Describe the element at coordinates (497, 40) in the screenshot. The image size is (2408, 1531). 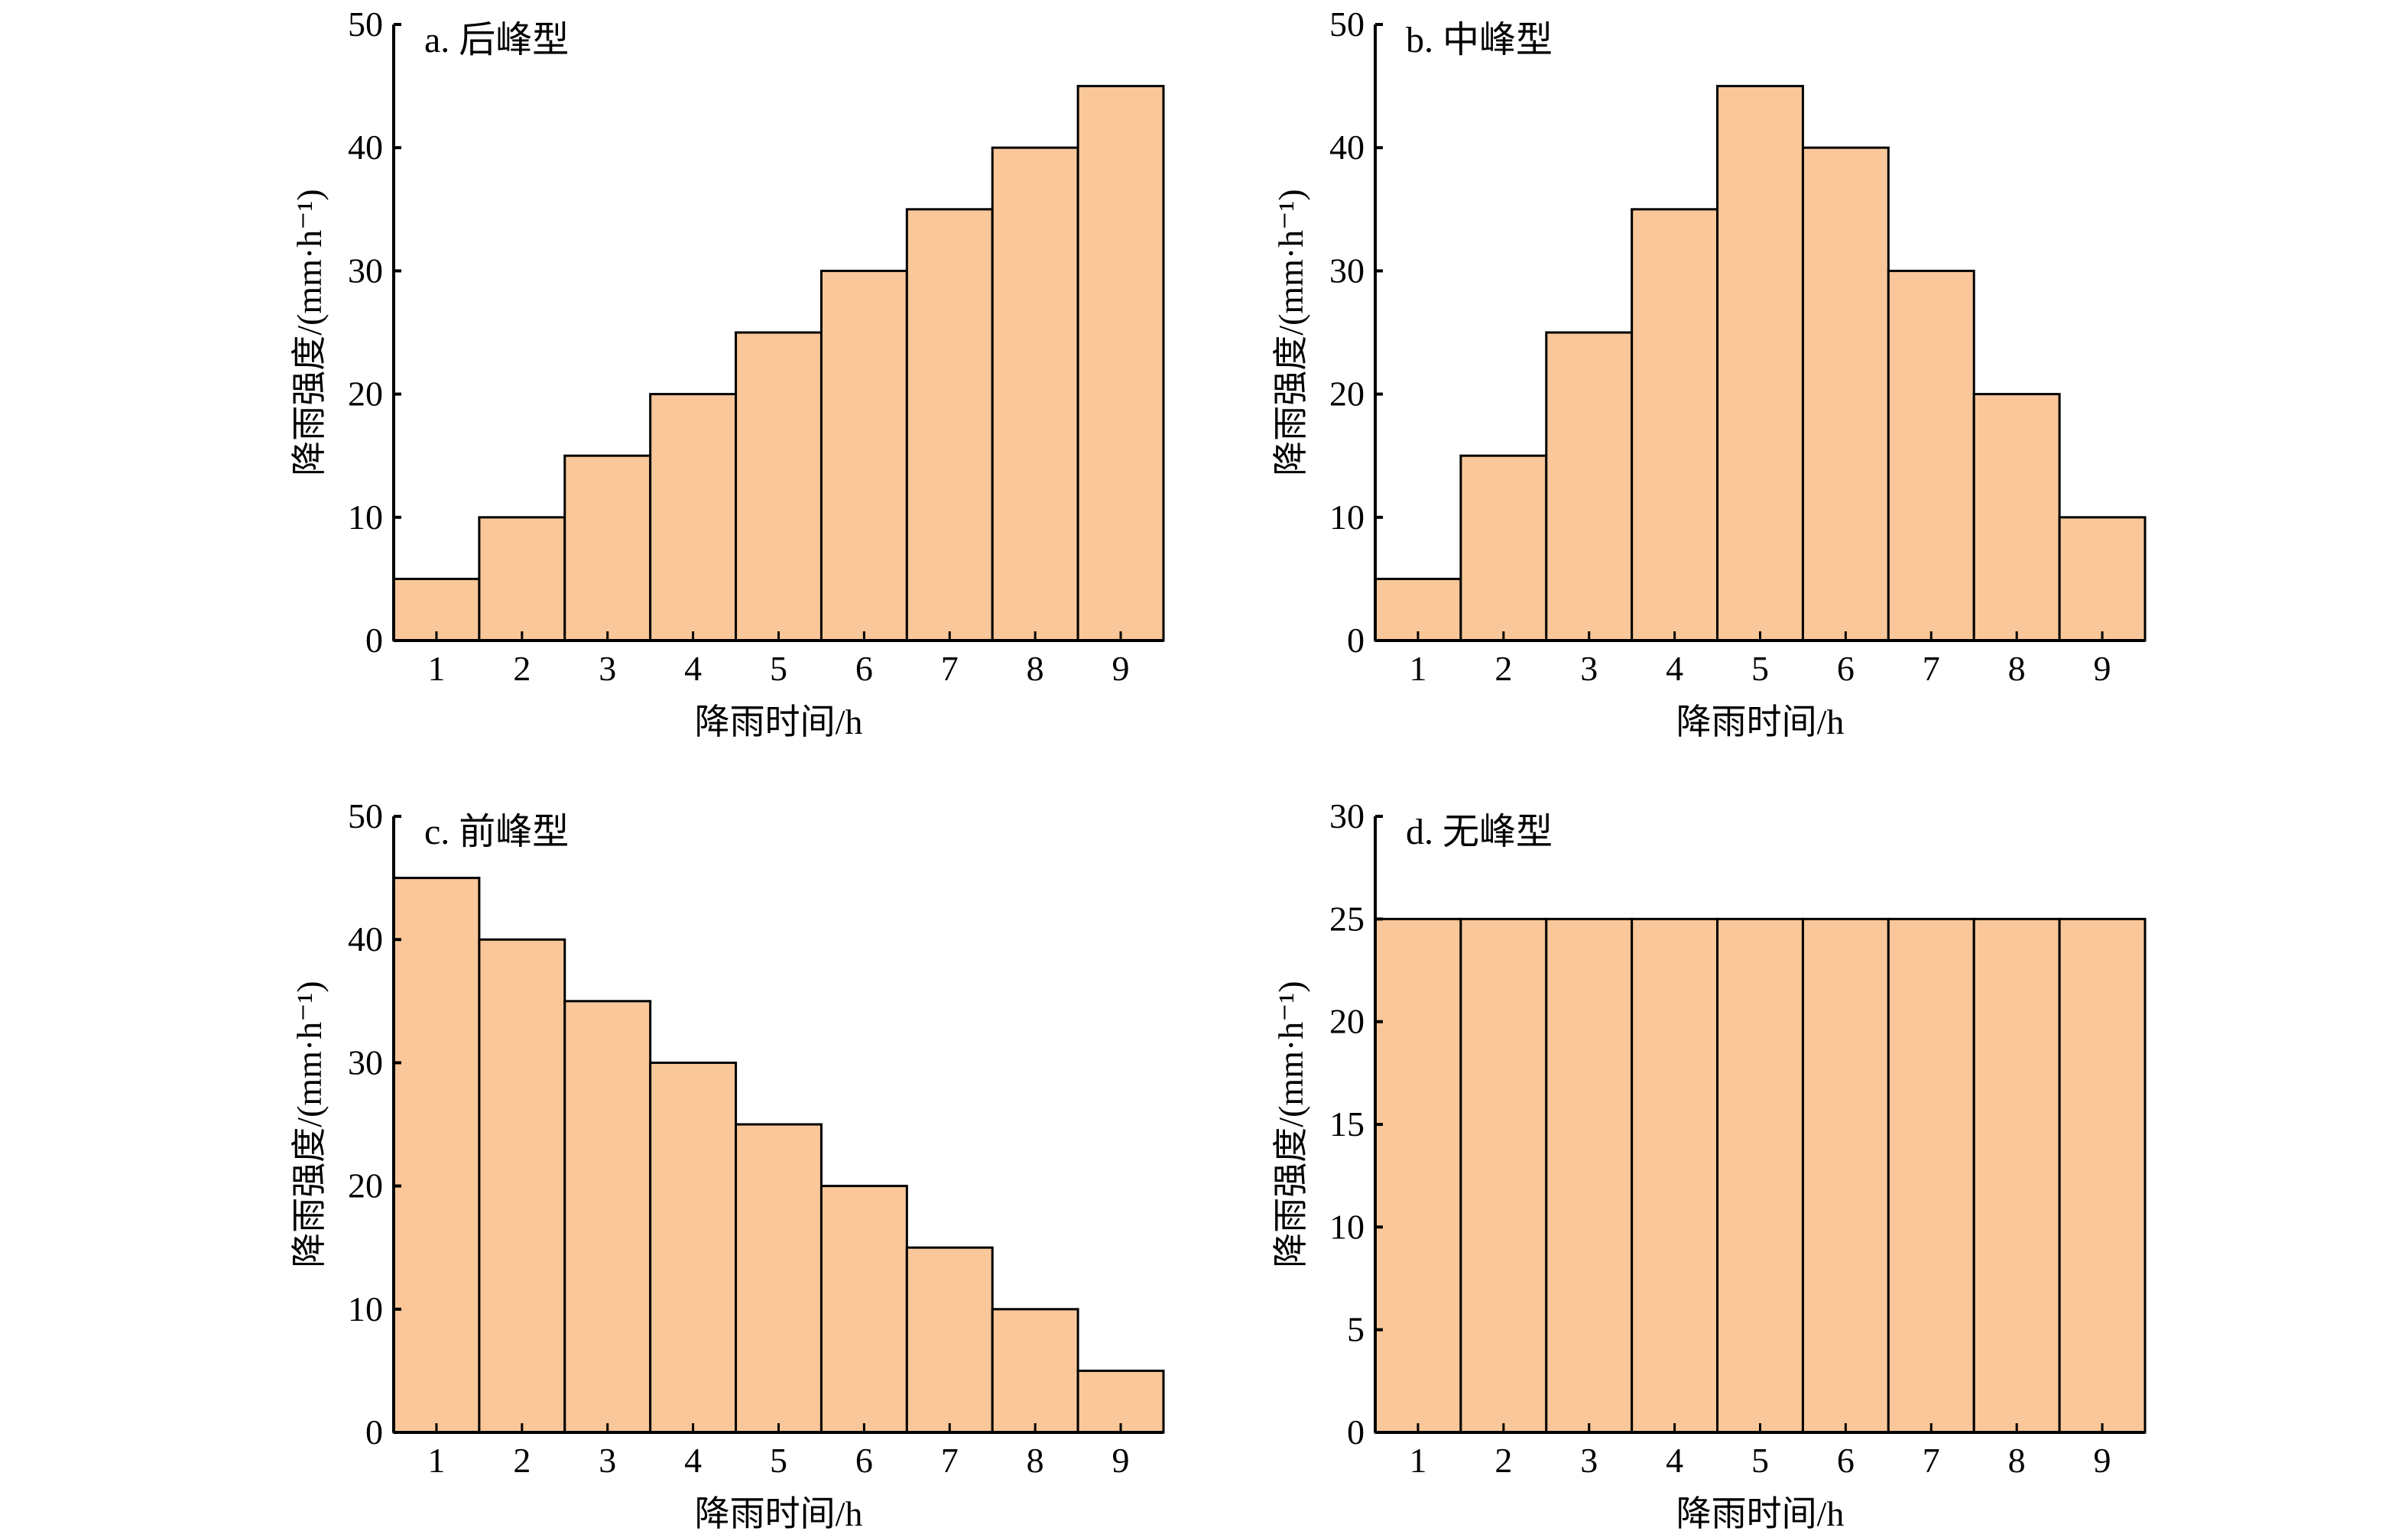
I see `chart-title: a. 后峰型` at that location.